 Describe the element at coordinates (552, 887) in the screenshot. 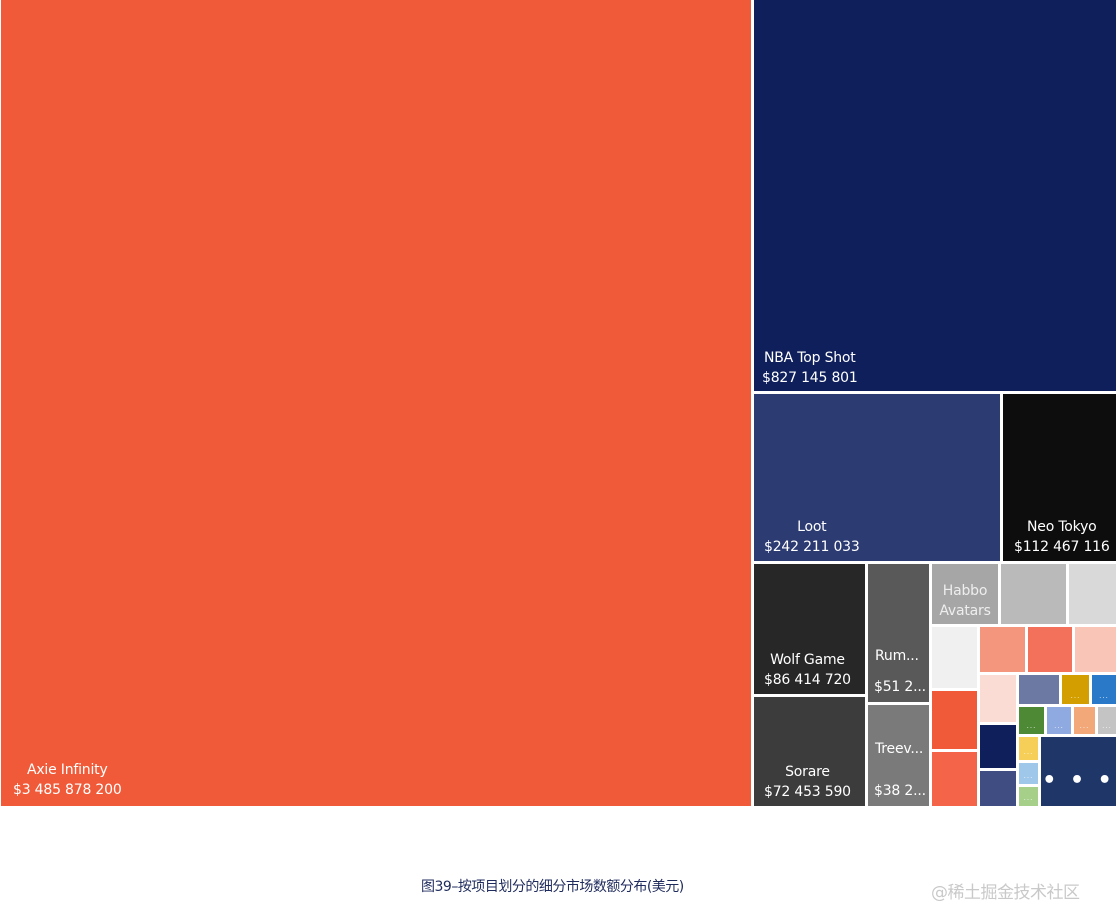

I see `chart-caption: 图39–按项目划分的细分市场数额分布(美元)` at that location.